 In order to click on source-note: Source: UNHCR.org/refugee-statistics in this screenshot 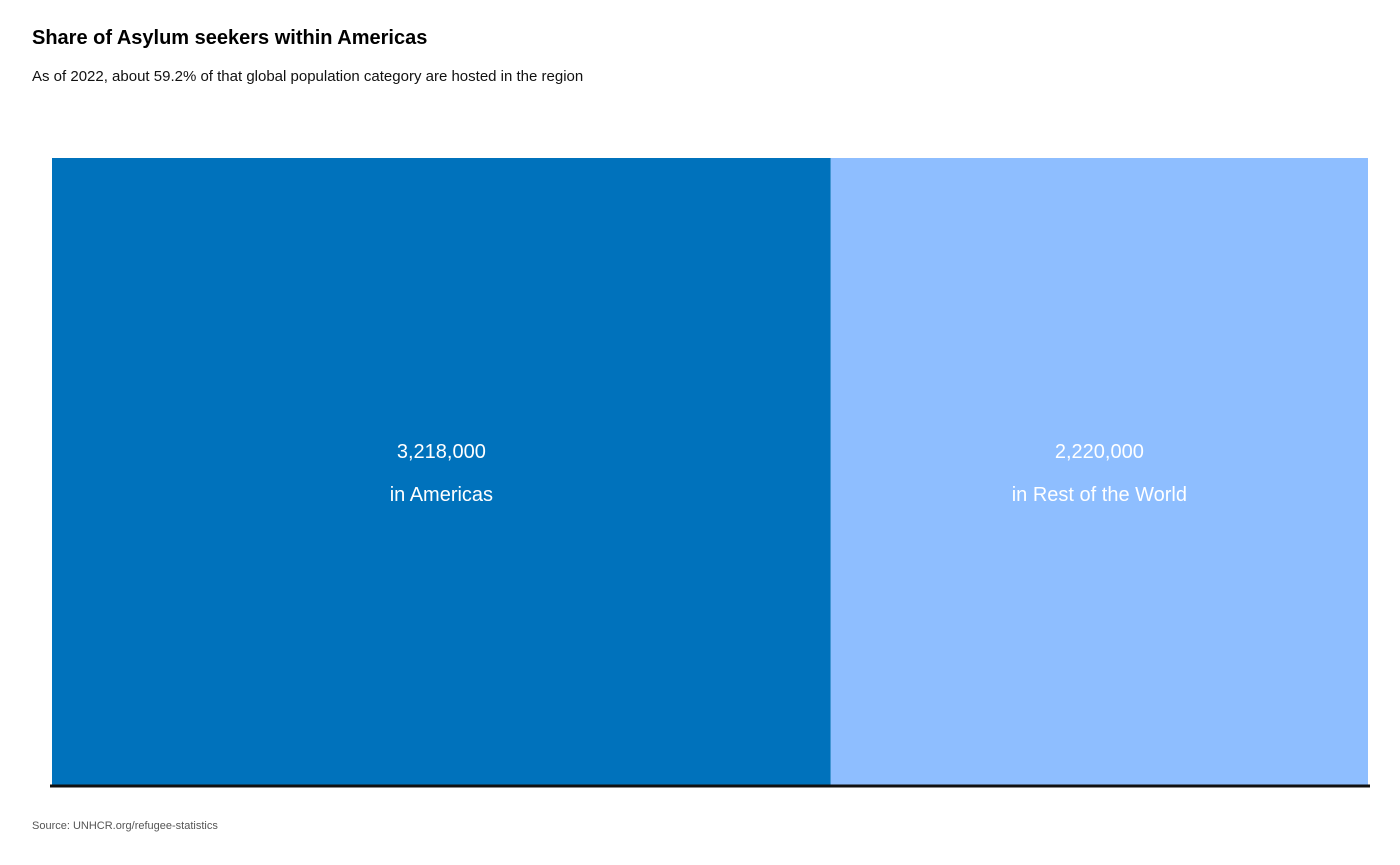, I will do `click(125, 826)`.